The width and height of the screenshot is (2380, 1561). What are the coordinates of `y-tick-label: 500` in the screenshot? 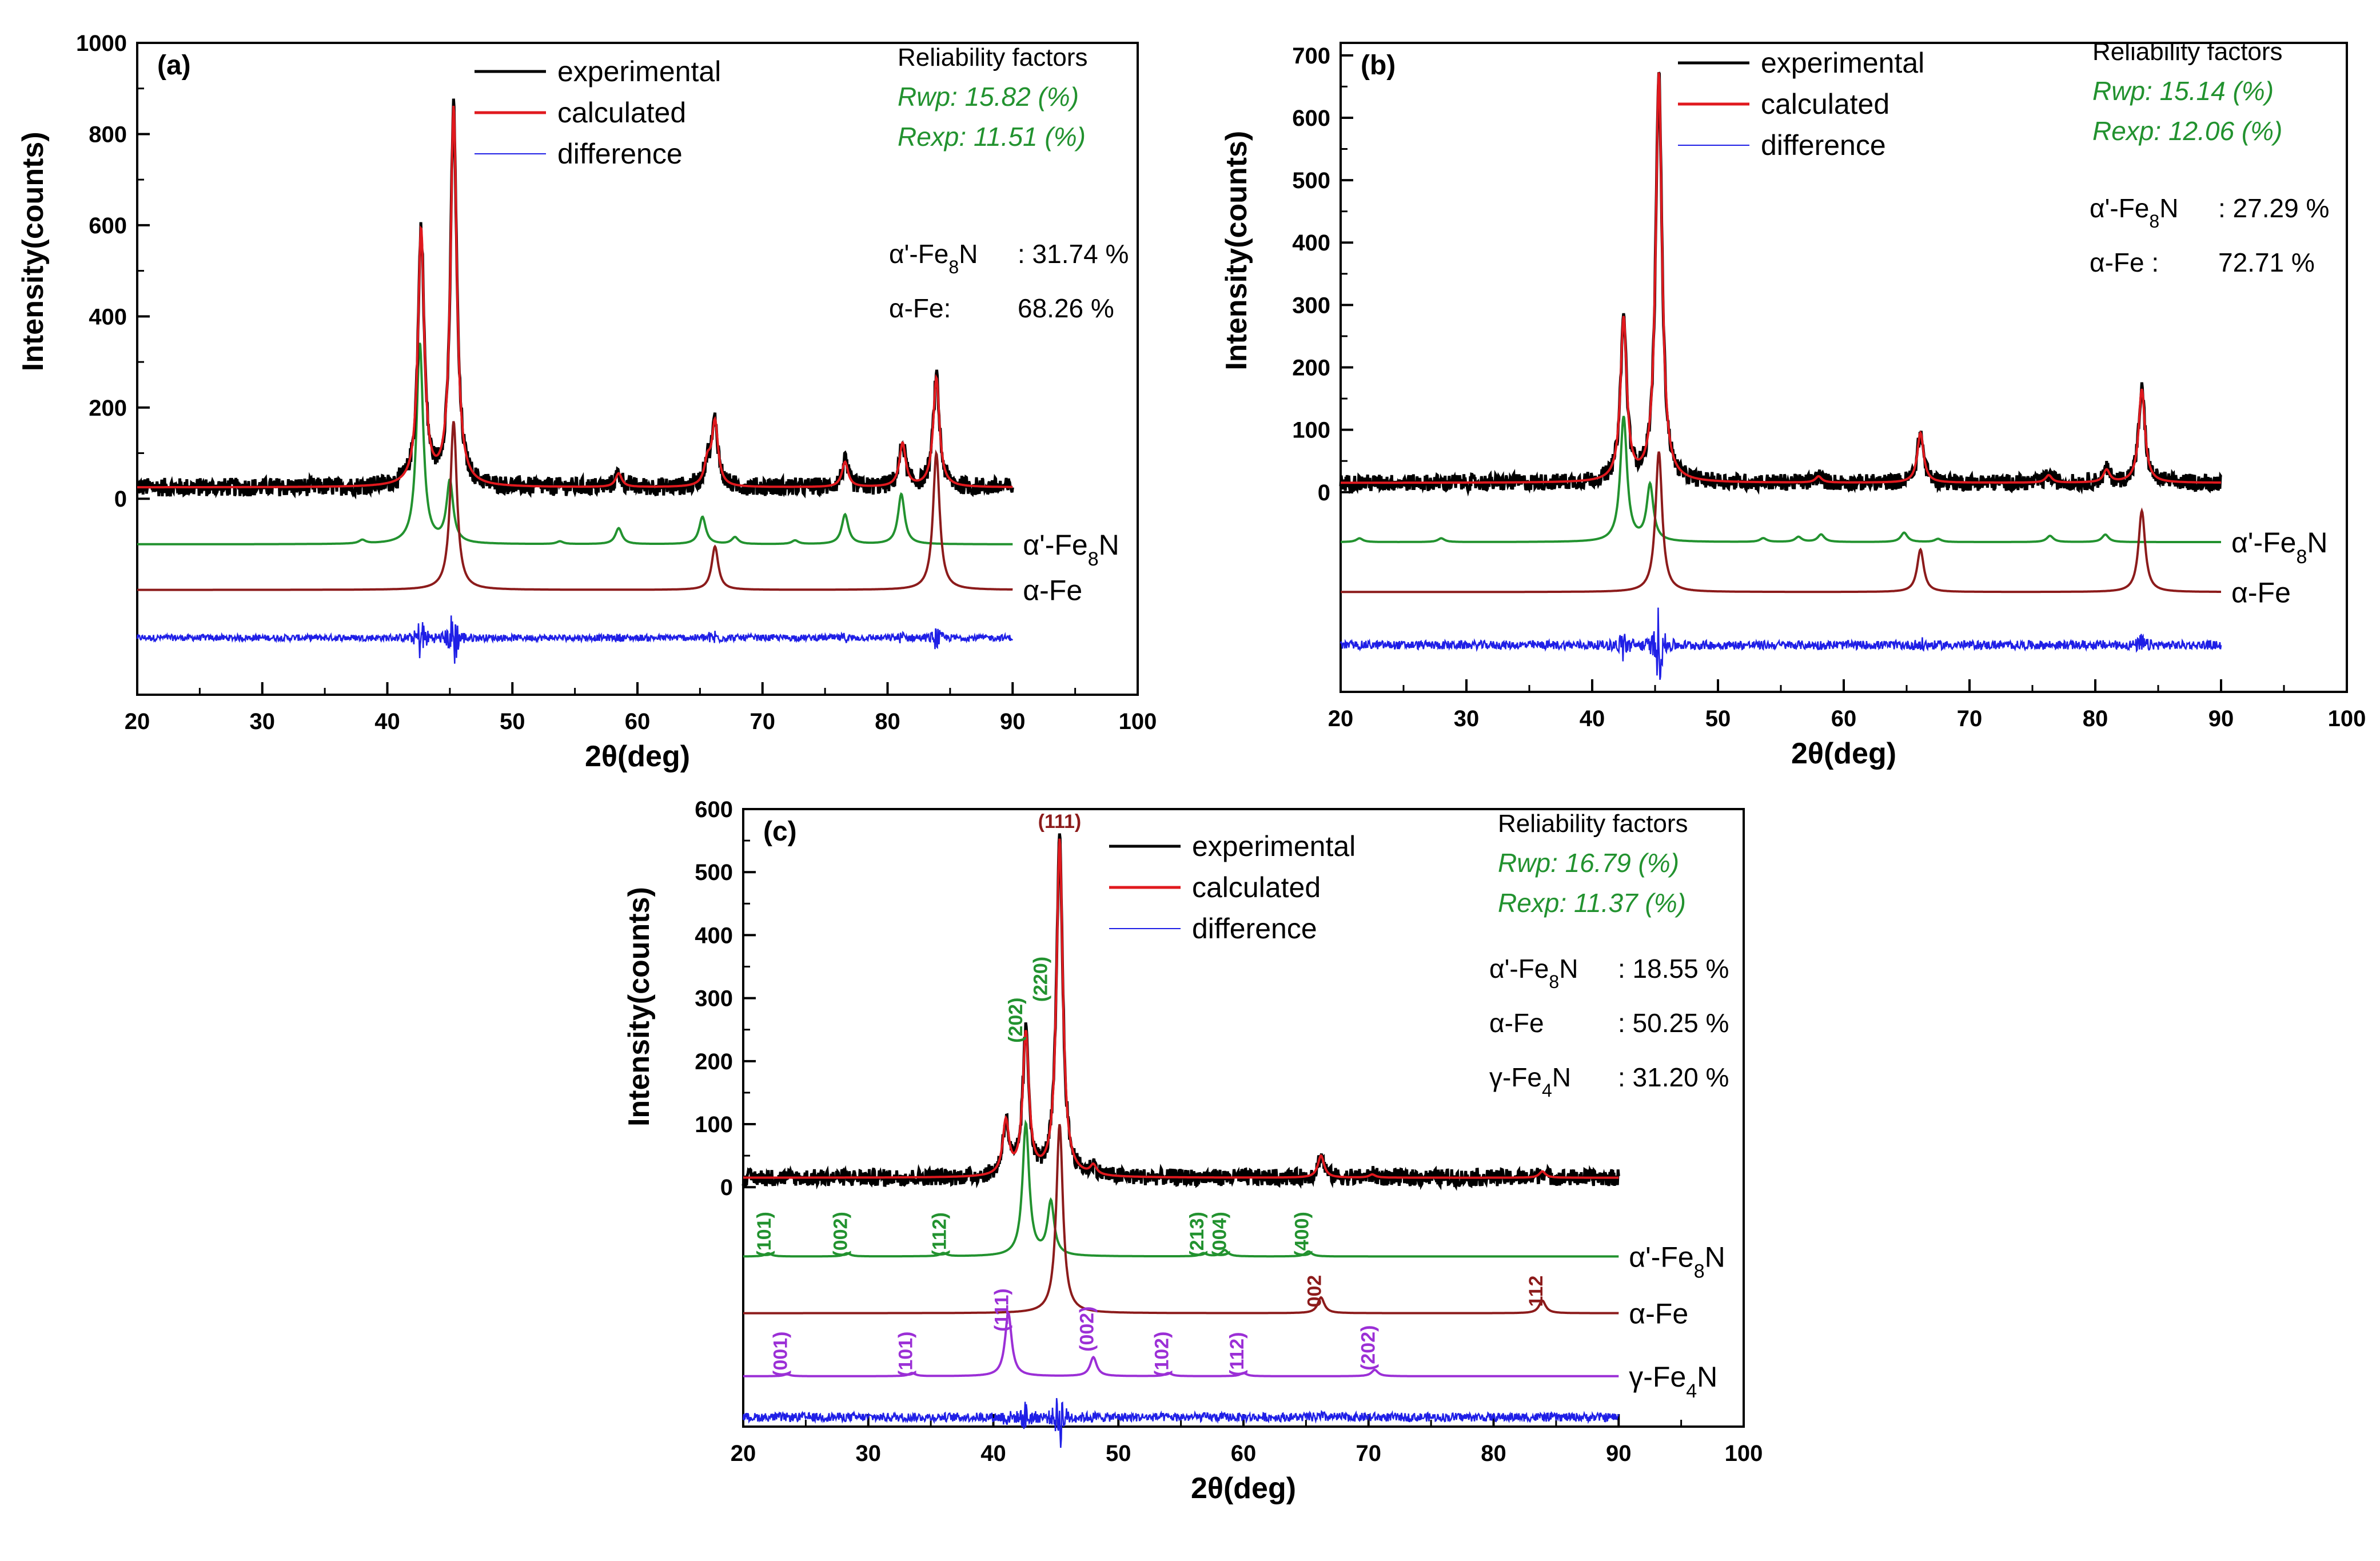 It's located at (714, 872).